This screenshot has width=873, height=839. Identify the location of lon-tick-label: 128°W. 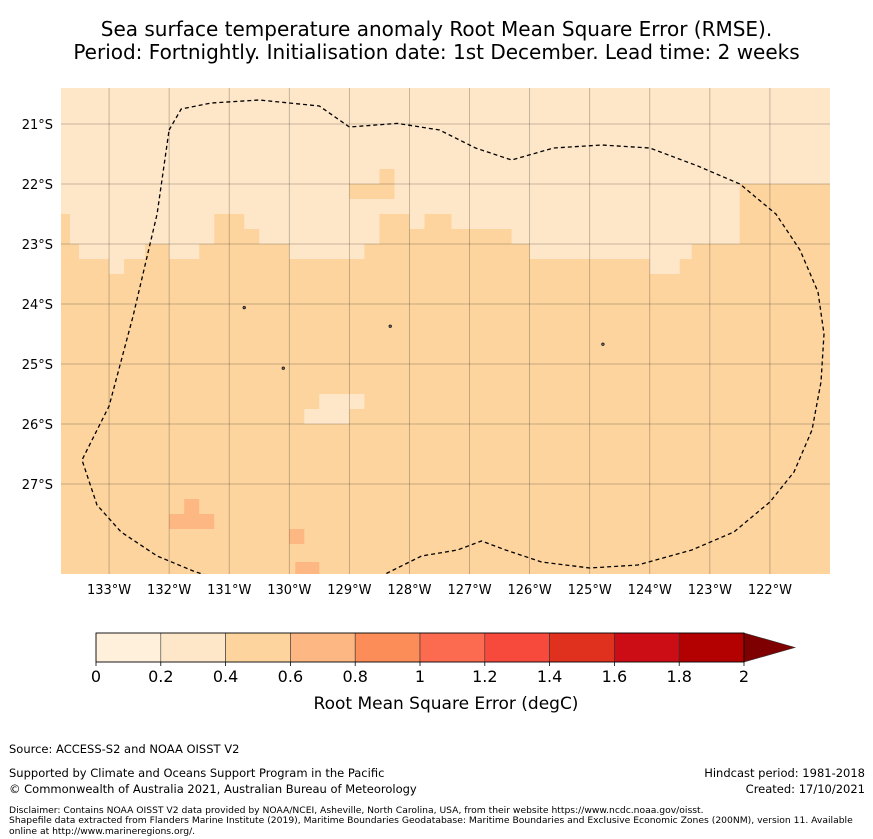
(409, 590).